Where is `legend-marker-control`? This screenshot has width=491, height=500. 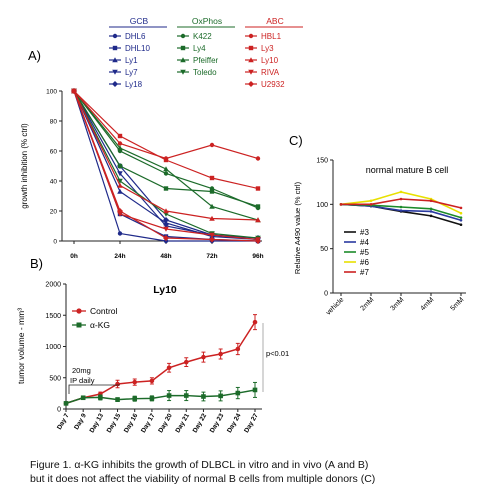 legend-marker-control is located at coordinates (79, 311).